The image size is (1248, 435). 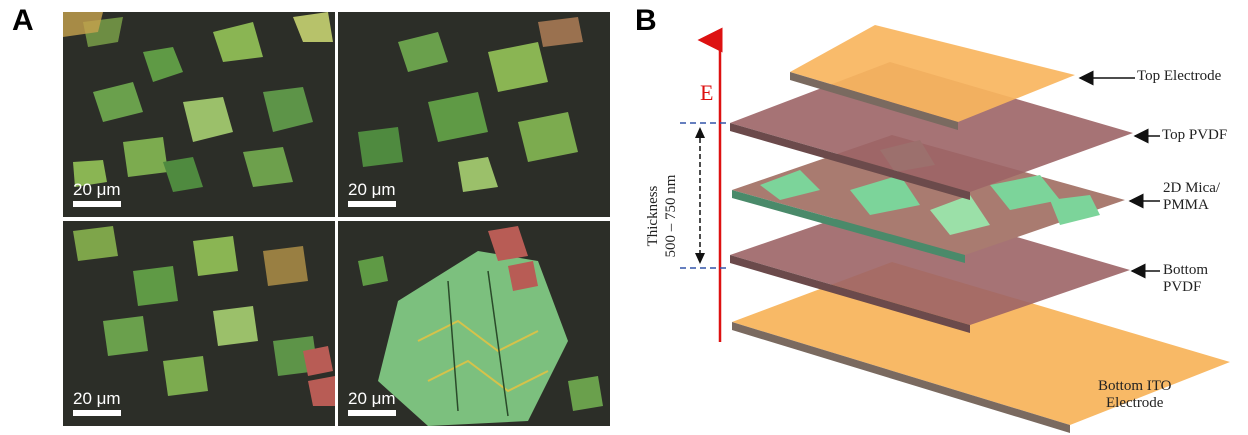 What do you see at coordinates (1195, 135) in the screenshot?
I see `label-top-pvdf: Top PVDF` at bounding box center [1195, 135].